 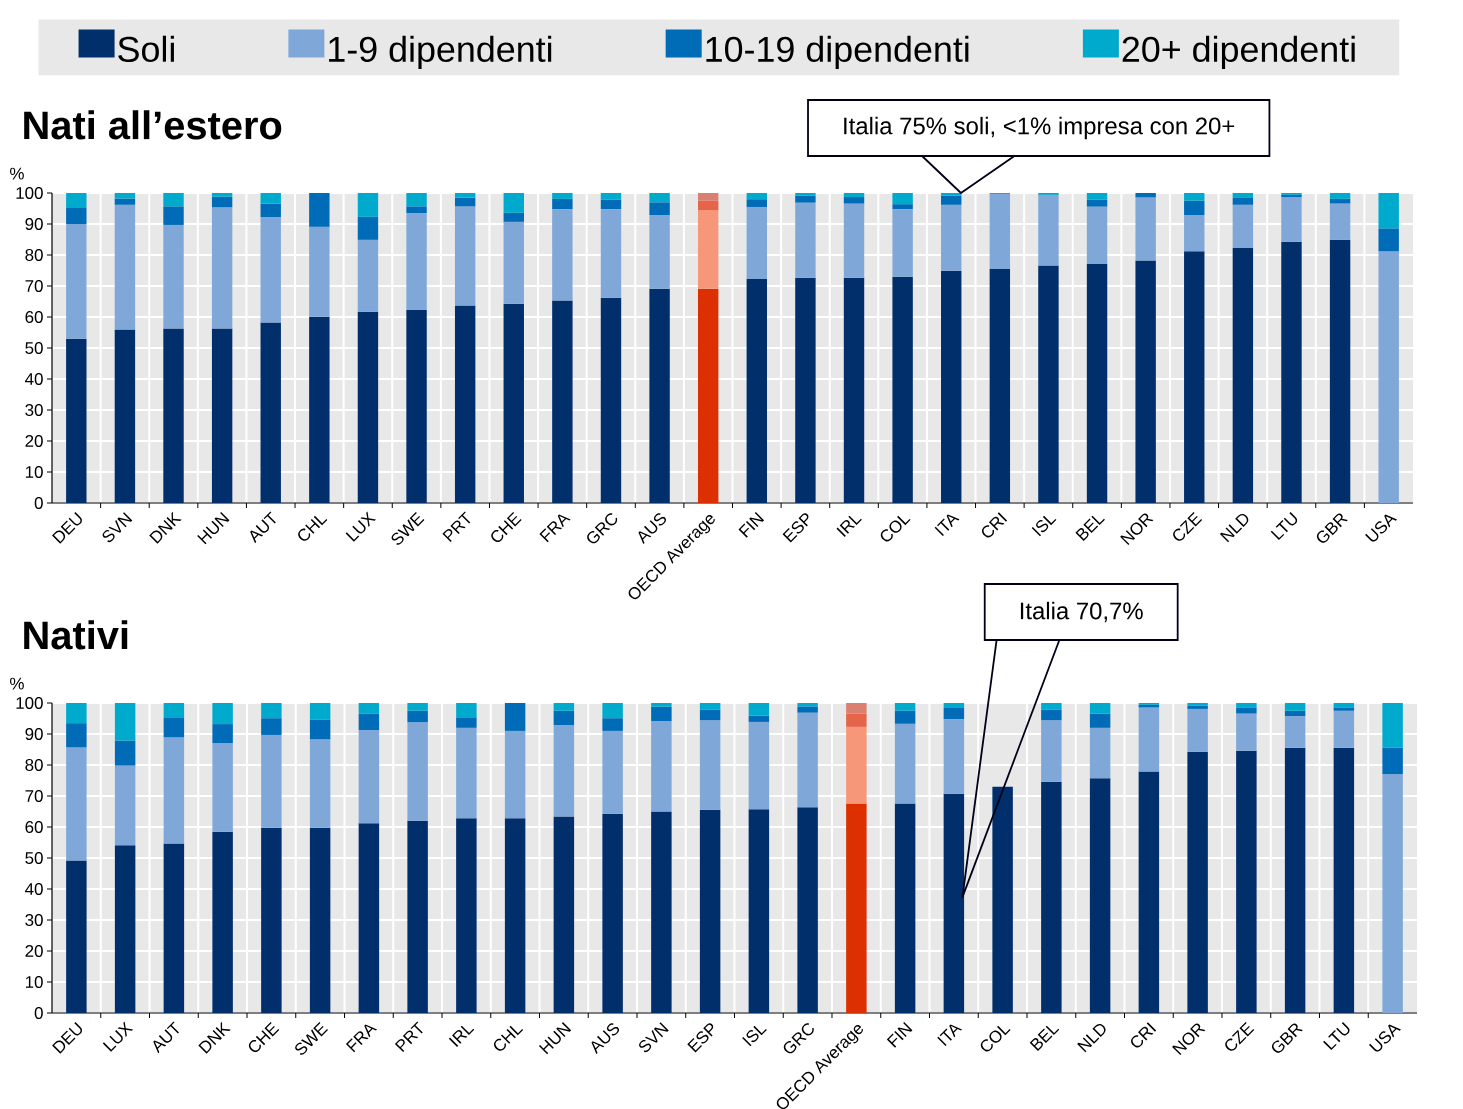 What do you see at coordinates (146, 49) in the screenshot?
I see `legend-label: Soli` at bounding box center [146, 49].